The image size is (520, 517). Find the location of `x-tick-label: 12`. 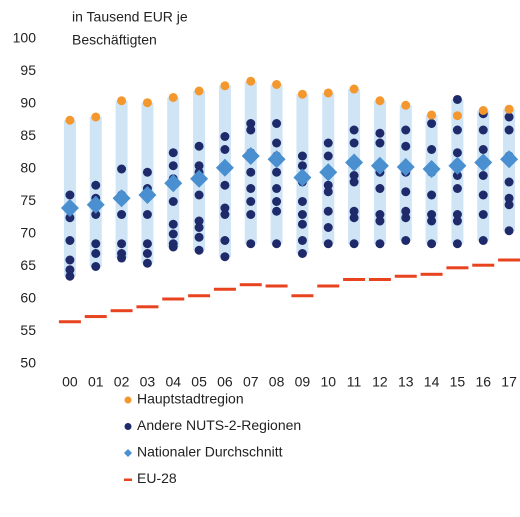

x-tick-label: 12 is located at coordinates (380, 382).